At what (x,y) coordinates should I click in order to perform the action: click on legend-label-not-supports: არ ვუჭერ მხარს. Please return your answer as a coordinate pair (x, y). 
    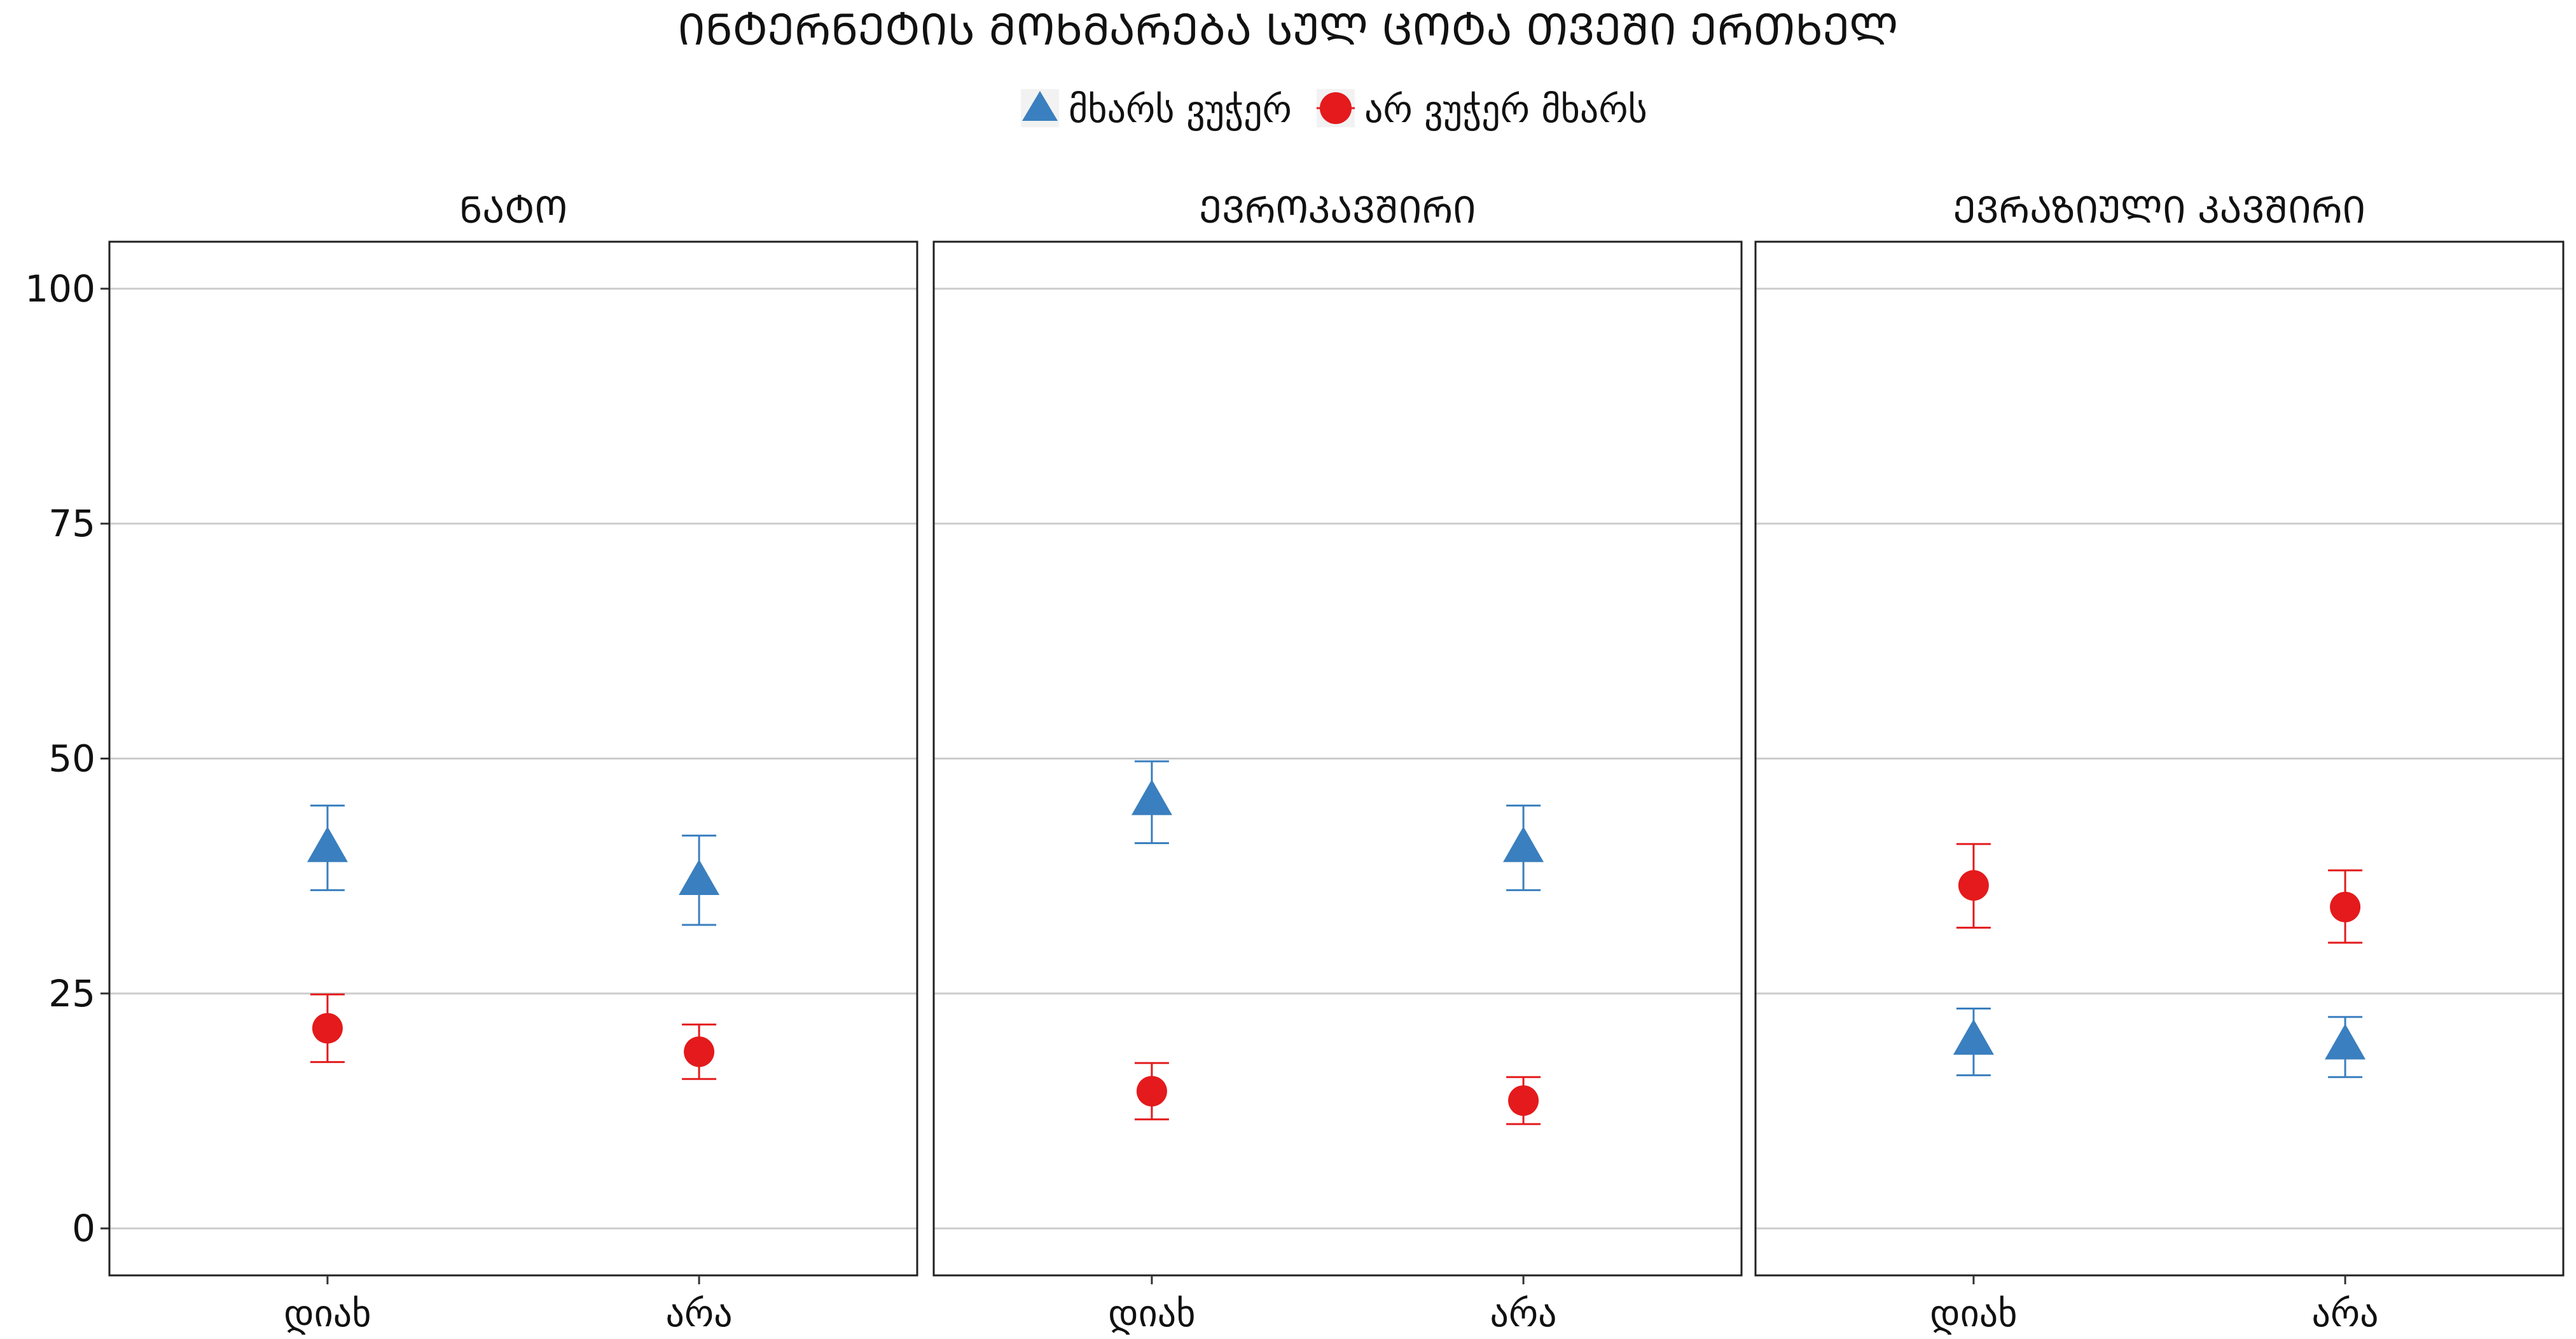
    Looking at the image, I should click on (1505, 110).